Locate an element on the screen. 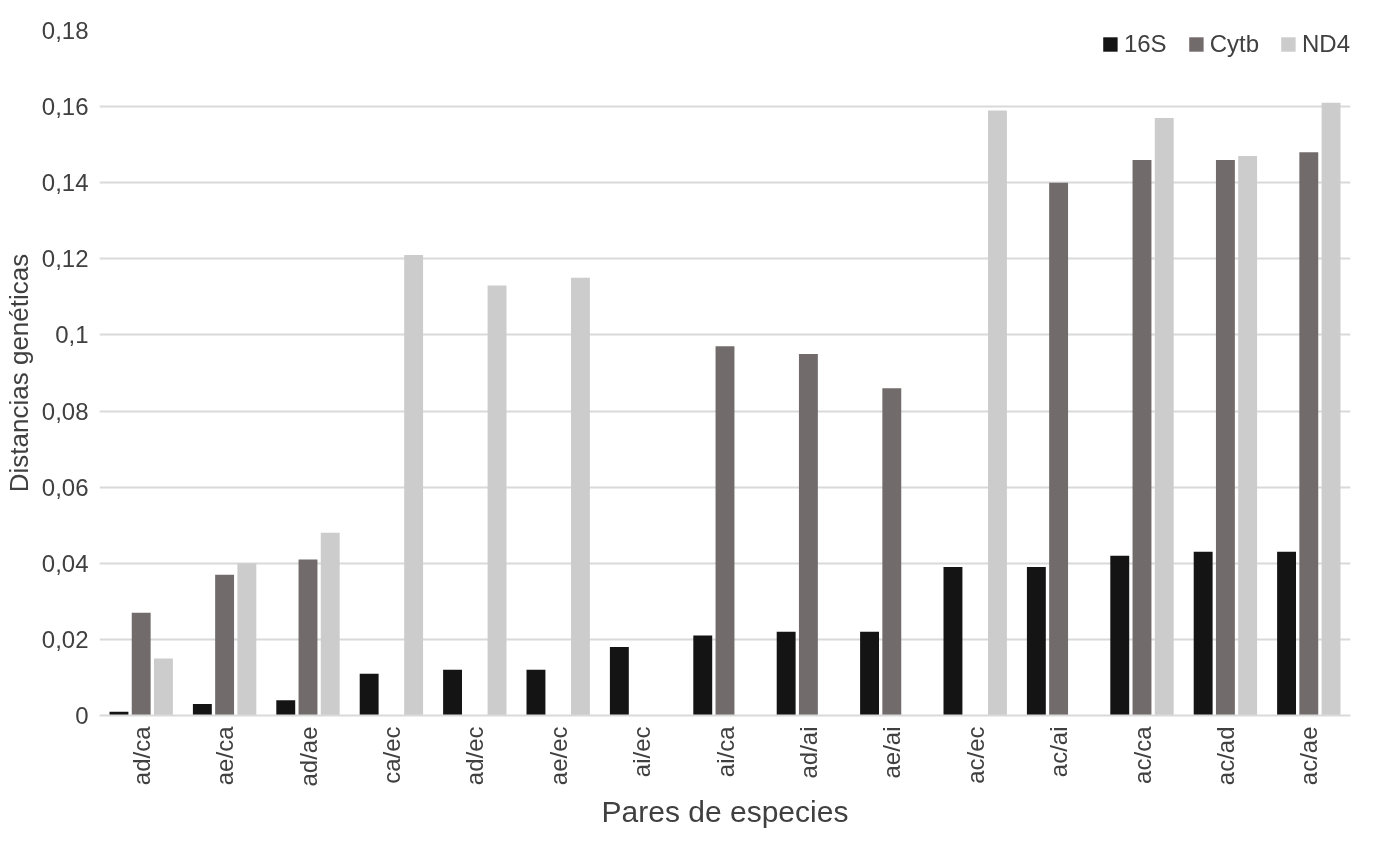 This screenshot has height=842, width=1392. x-tick-label: ac/ec is located at coordinates (975, 755).